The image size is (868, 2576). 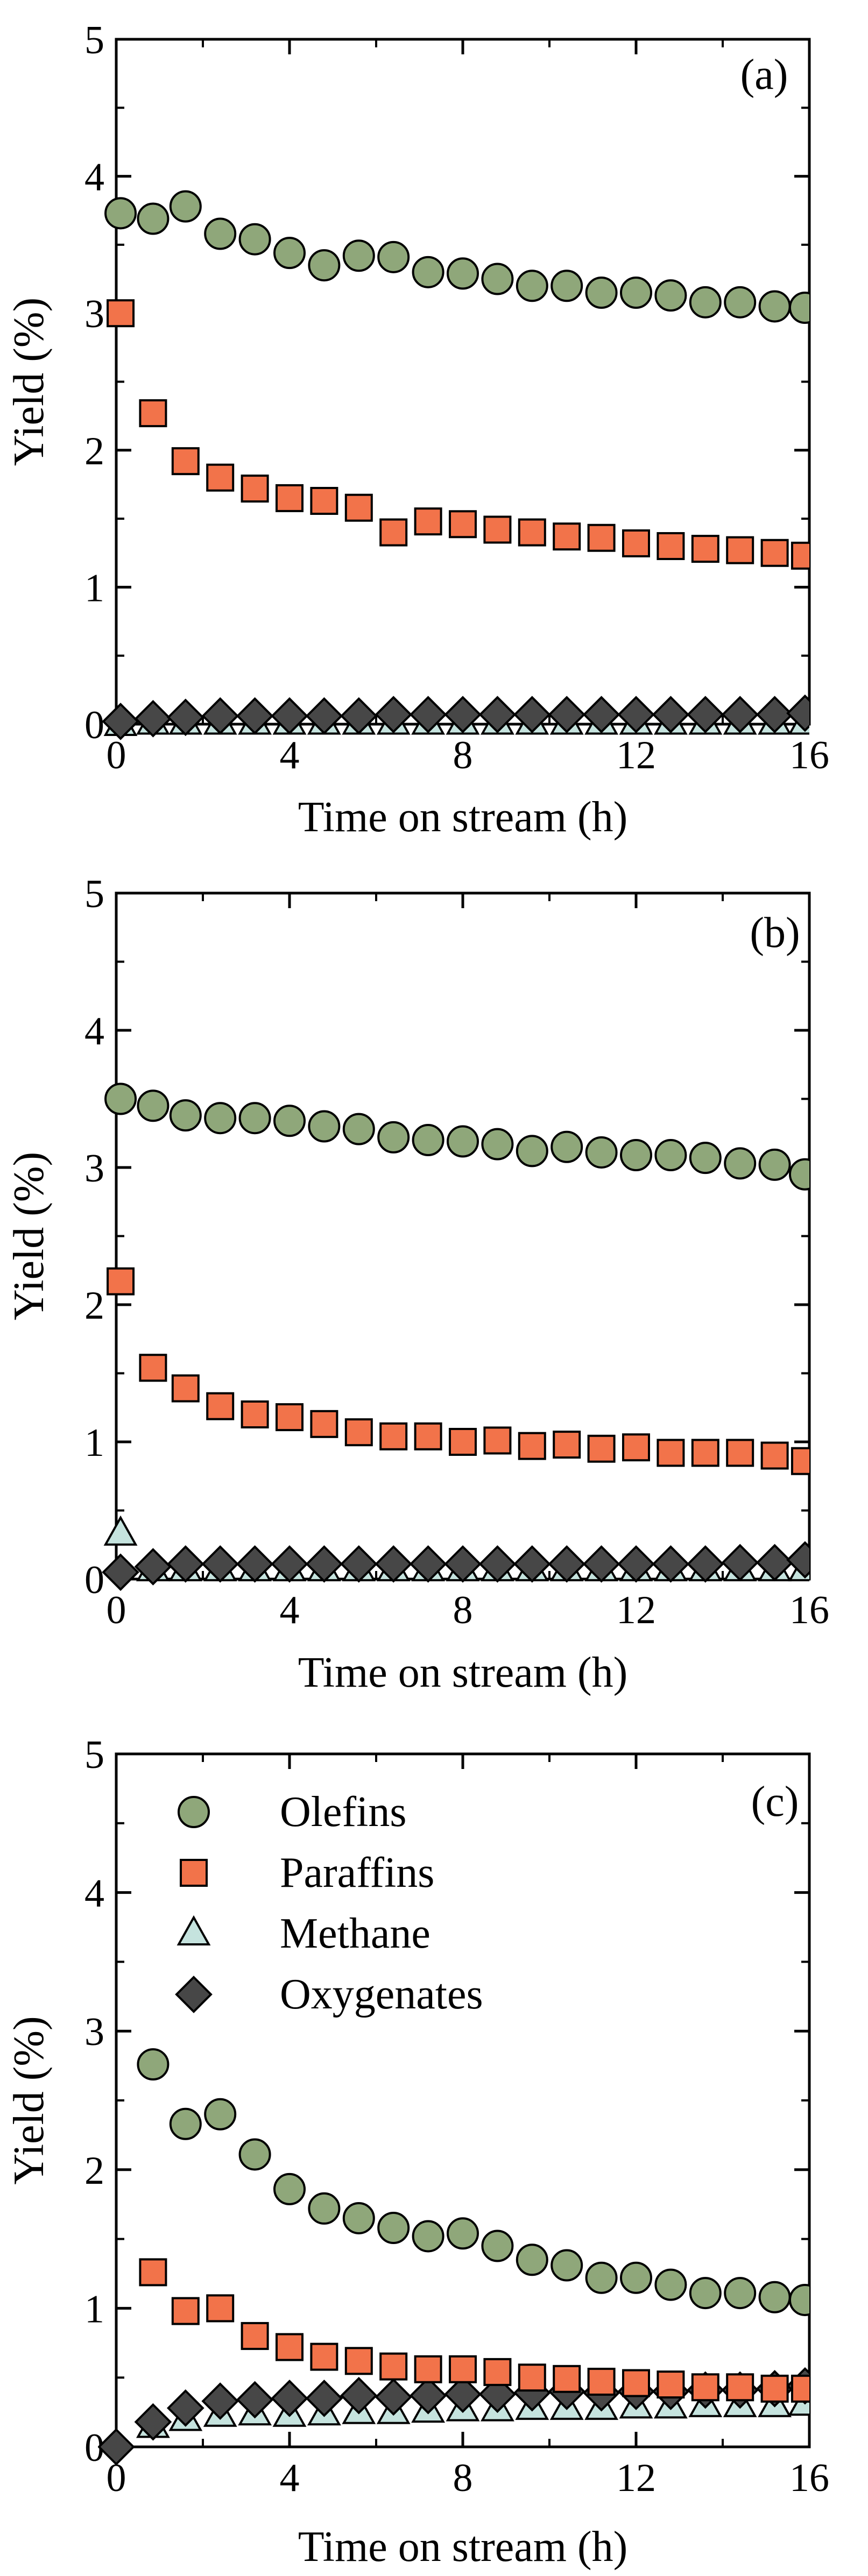 What do you see at coordinates (775, 1801) in the screenshot?
I see `panel-label: (c)` at bounding box center [775, 1801].